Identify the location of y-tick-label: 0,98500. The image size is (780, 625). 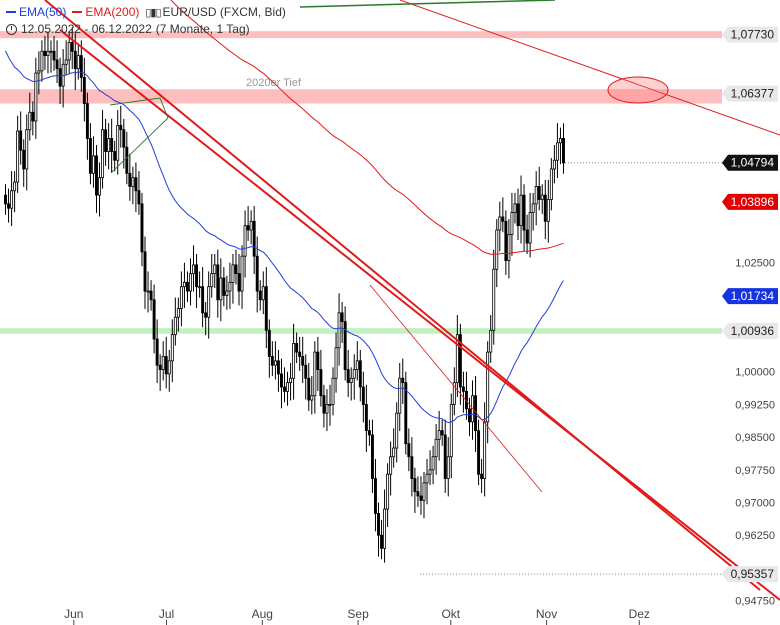
(755, 438).